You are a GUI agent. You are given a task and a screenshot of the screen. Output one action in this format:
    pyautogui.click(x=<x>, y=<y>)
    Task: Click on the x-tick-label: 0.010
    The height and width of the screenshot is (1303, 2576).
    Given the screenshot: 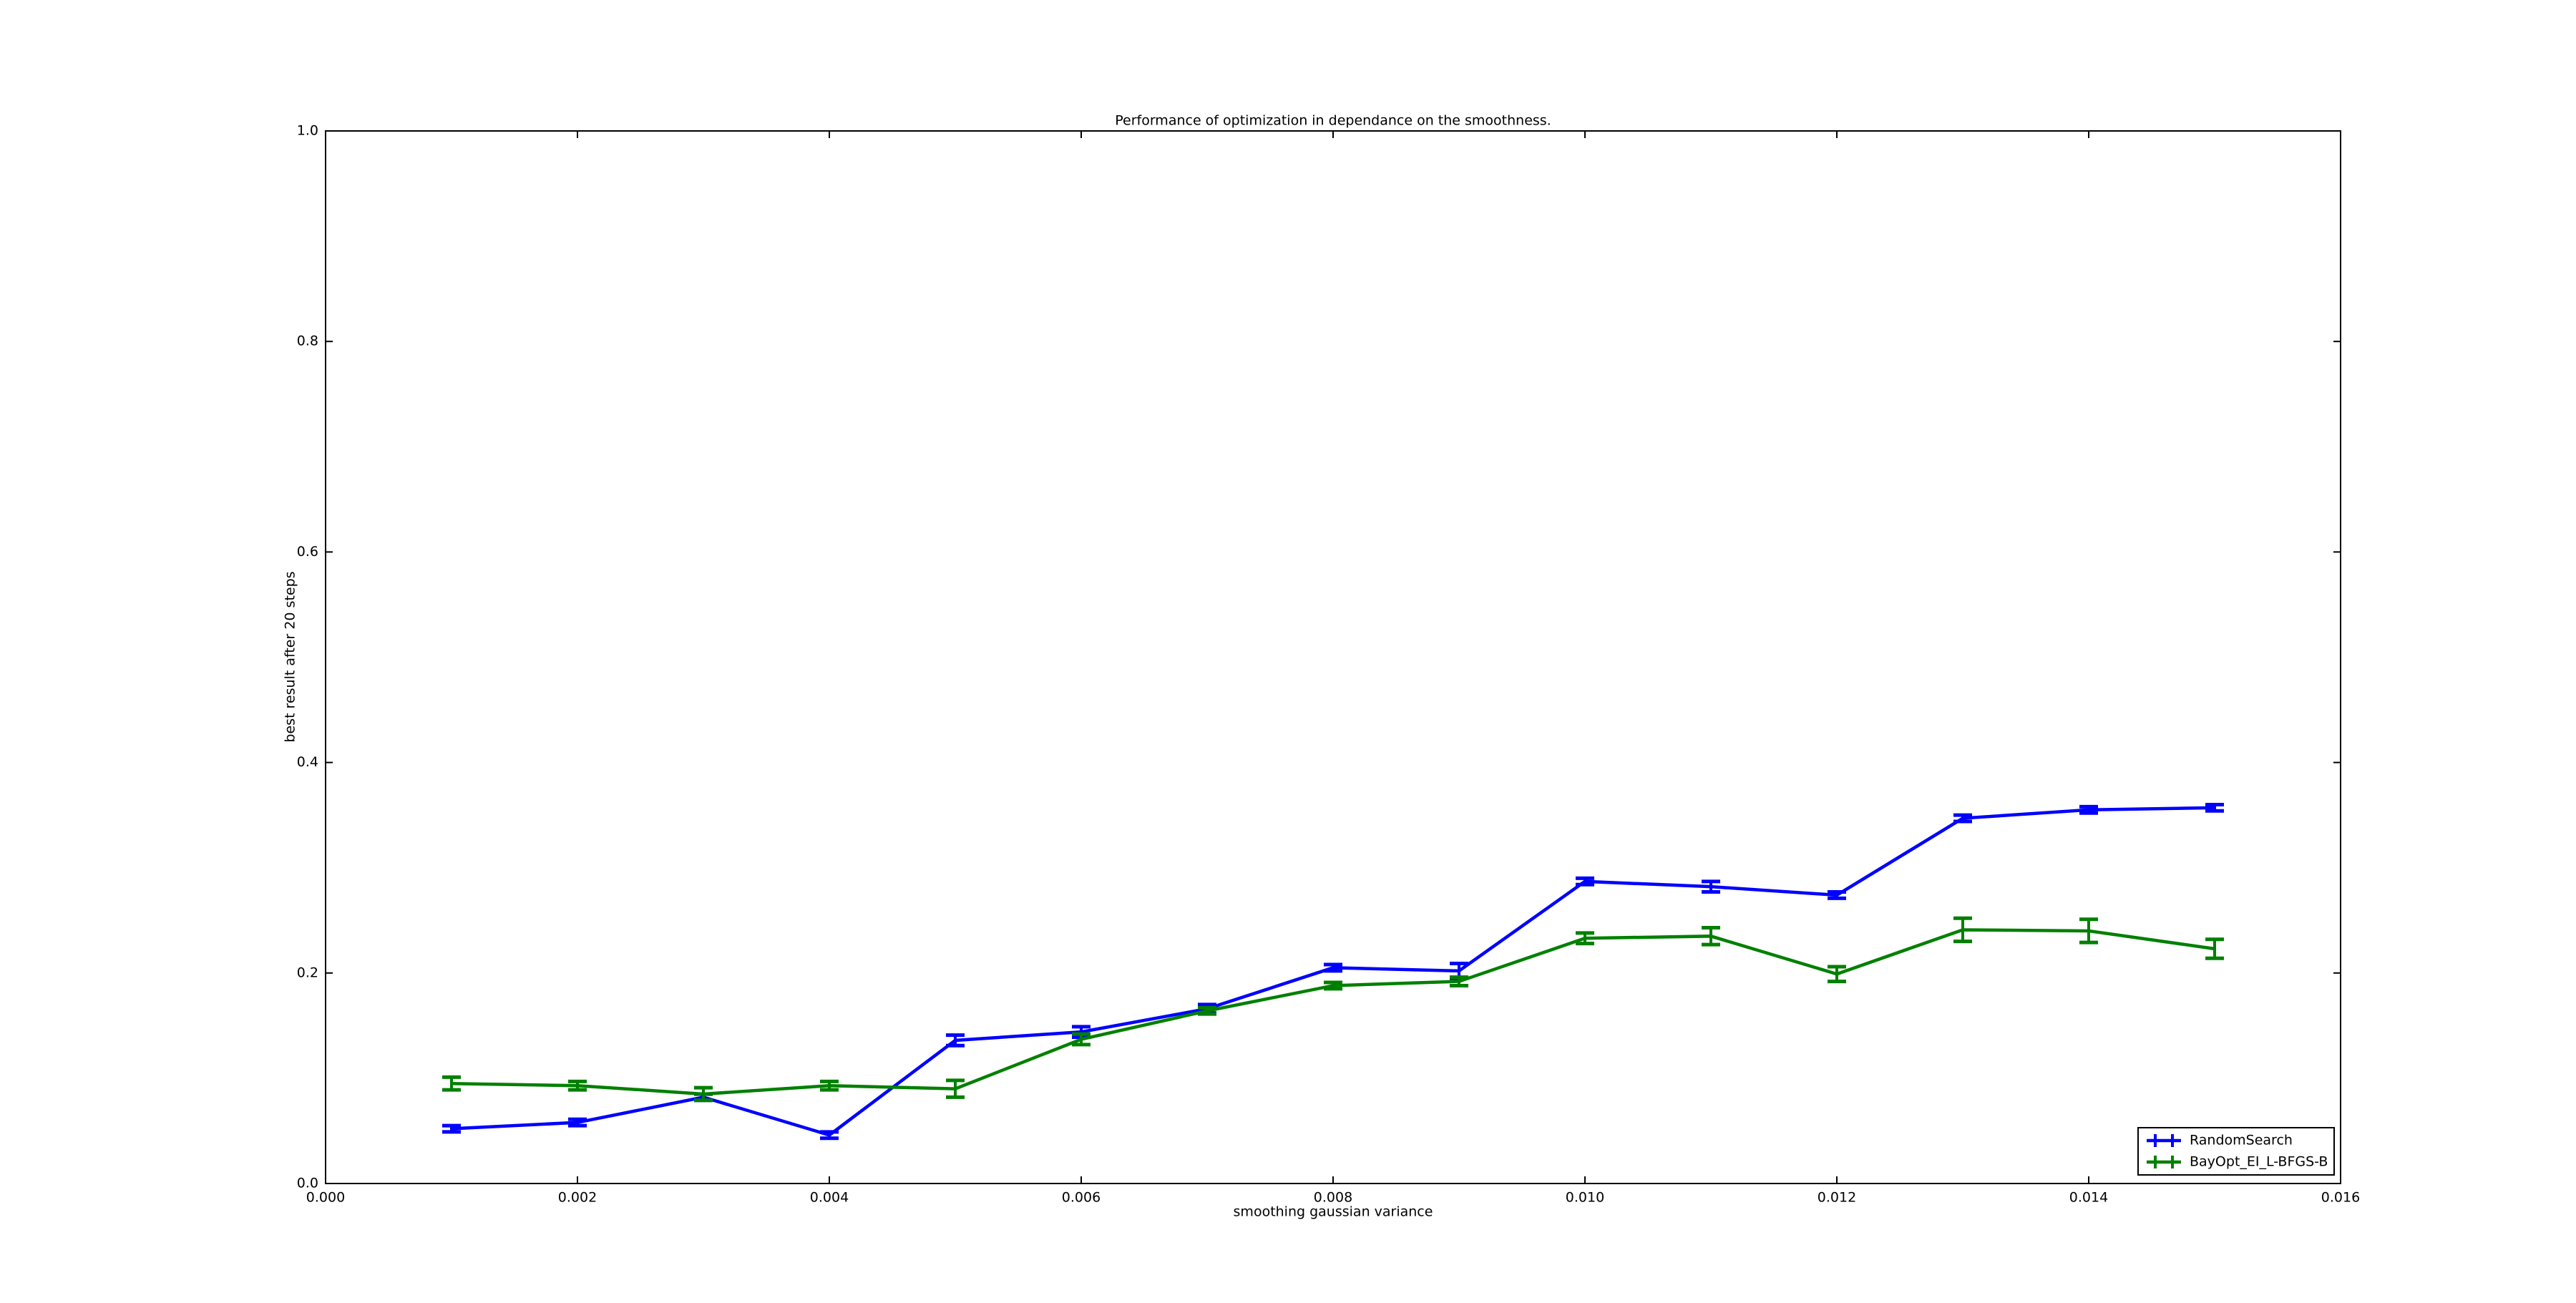 What is the action you would take?
    pyautogui.click(x=1585, y=1198)
    